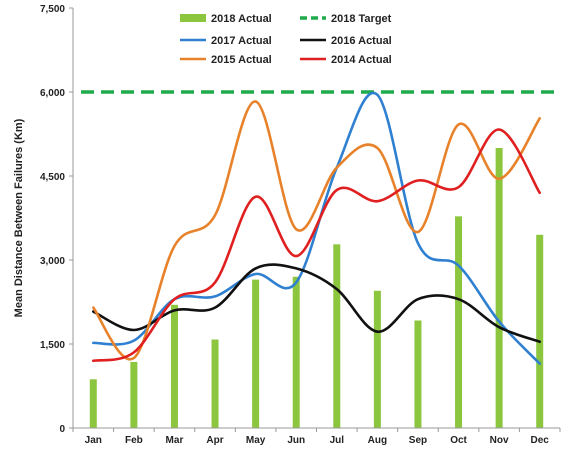 Image resolution: width=579 pixels, height=451 pixels. Describe the element at coordinates (337, 336) in the screenshot. I see `bar-2018-actual-jul` at that location.